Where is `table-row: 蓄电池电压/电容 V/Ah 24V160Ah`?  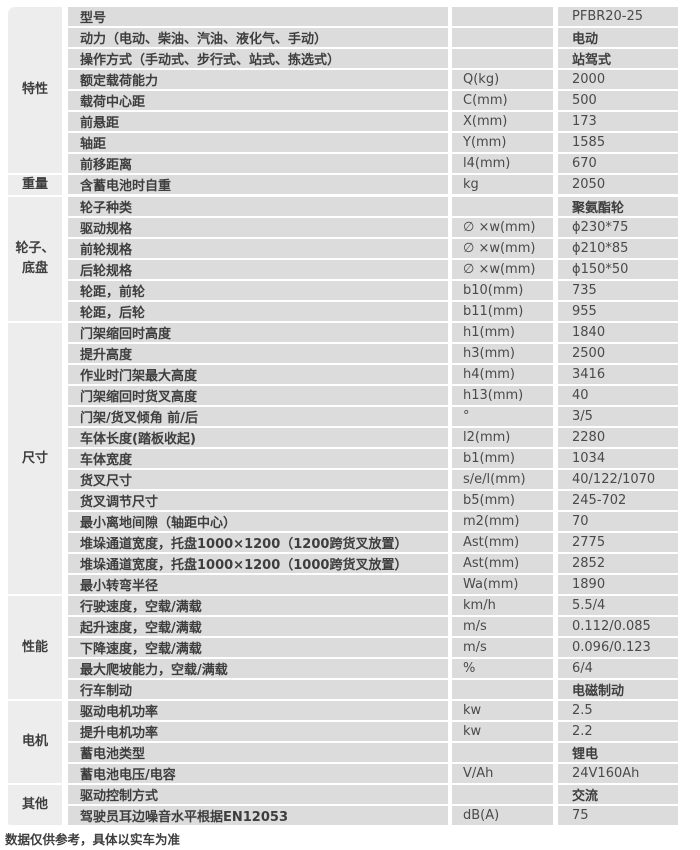
table-row: 蓄电池电压/电容 V/Ah 24V160Ah is located at coordinates (373, 773).